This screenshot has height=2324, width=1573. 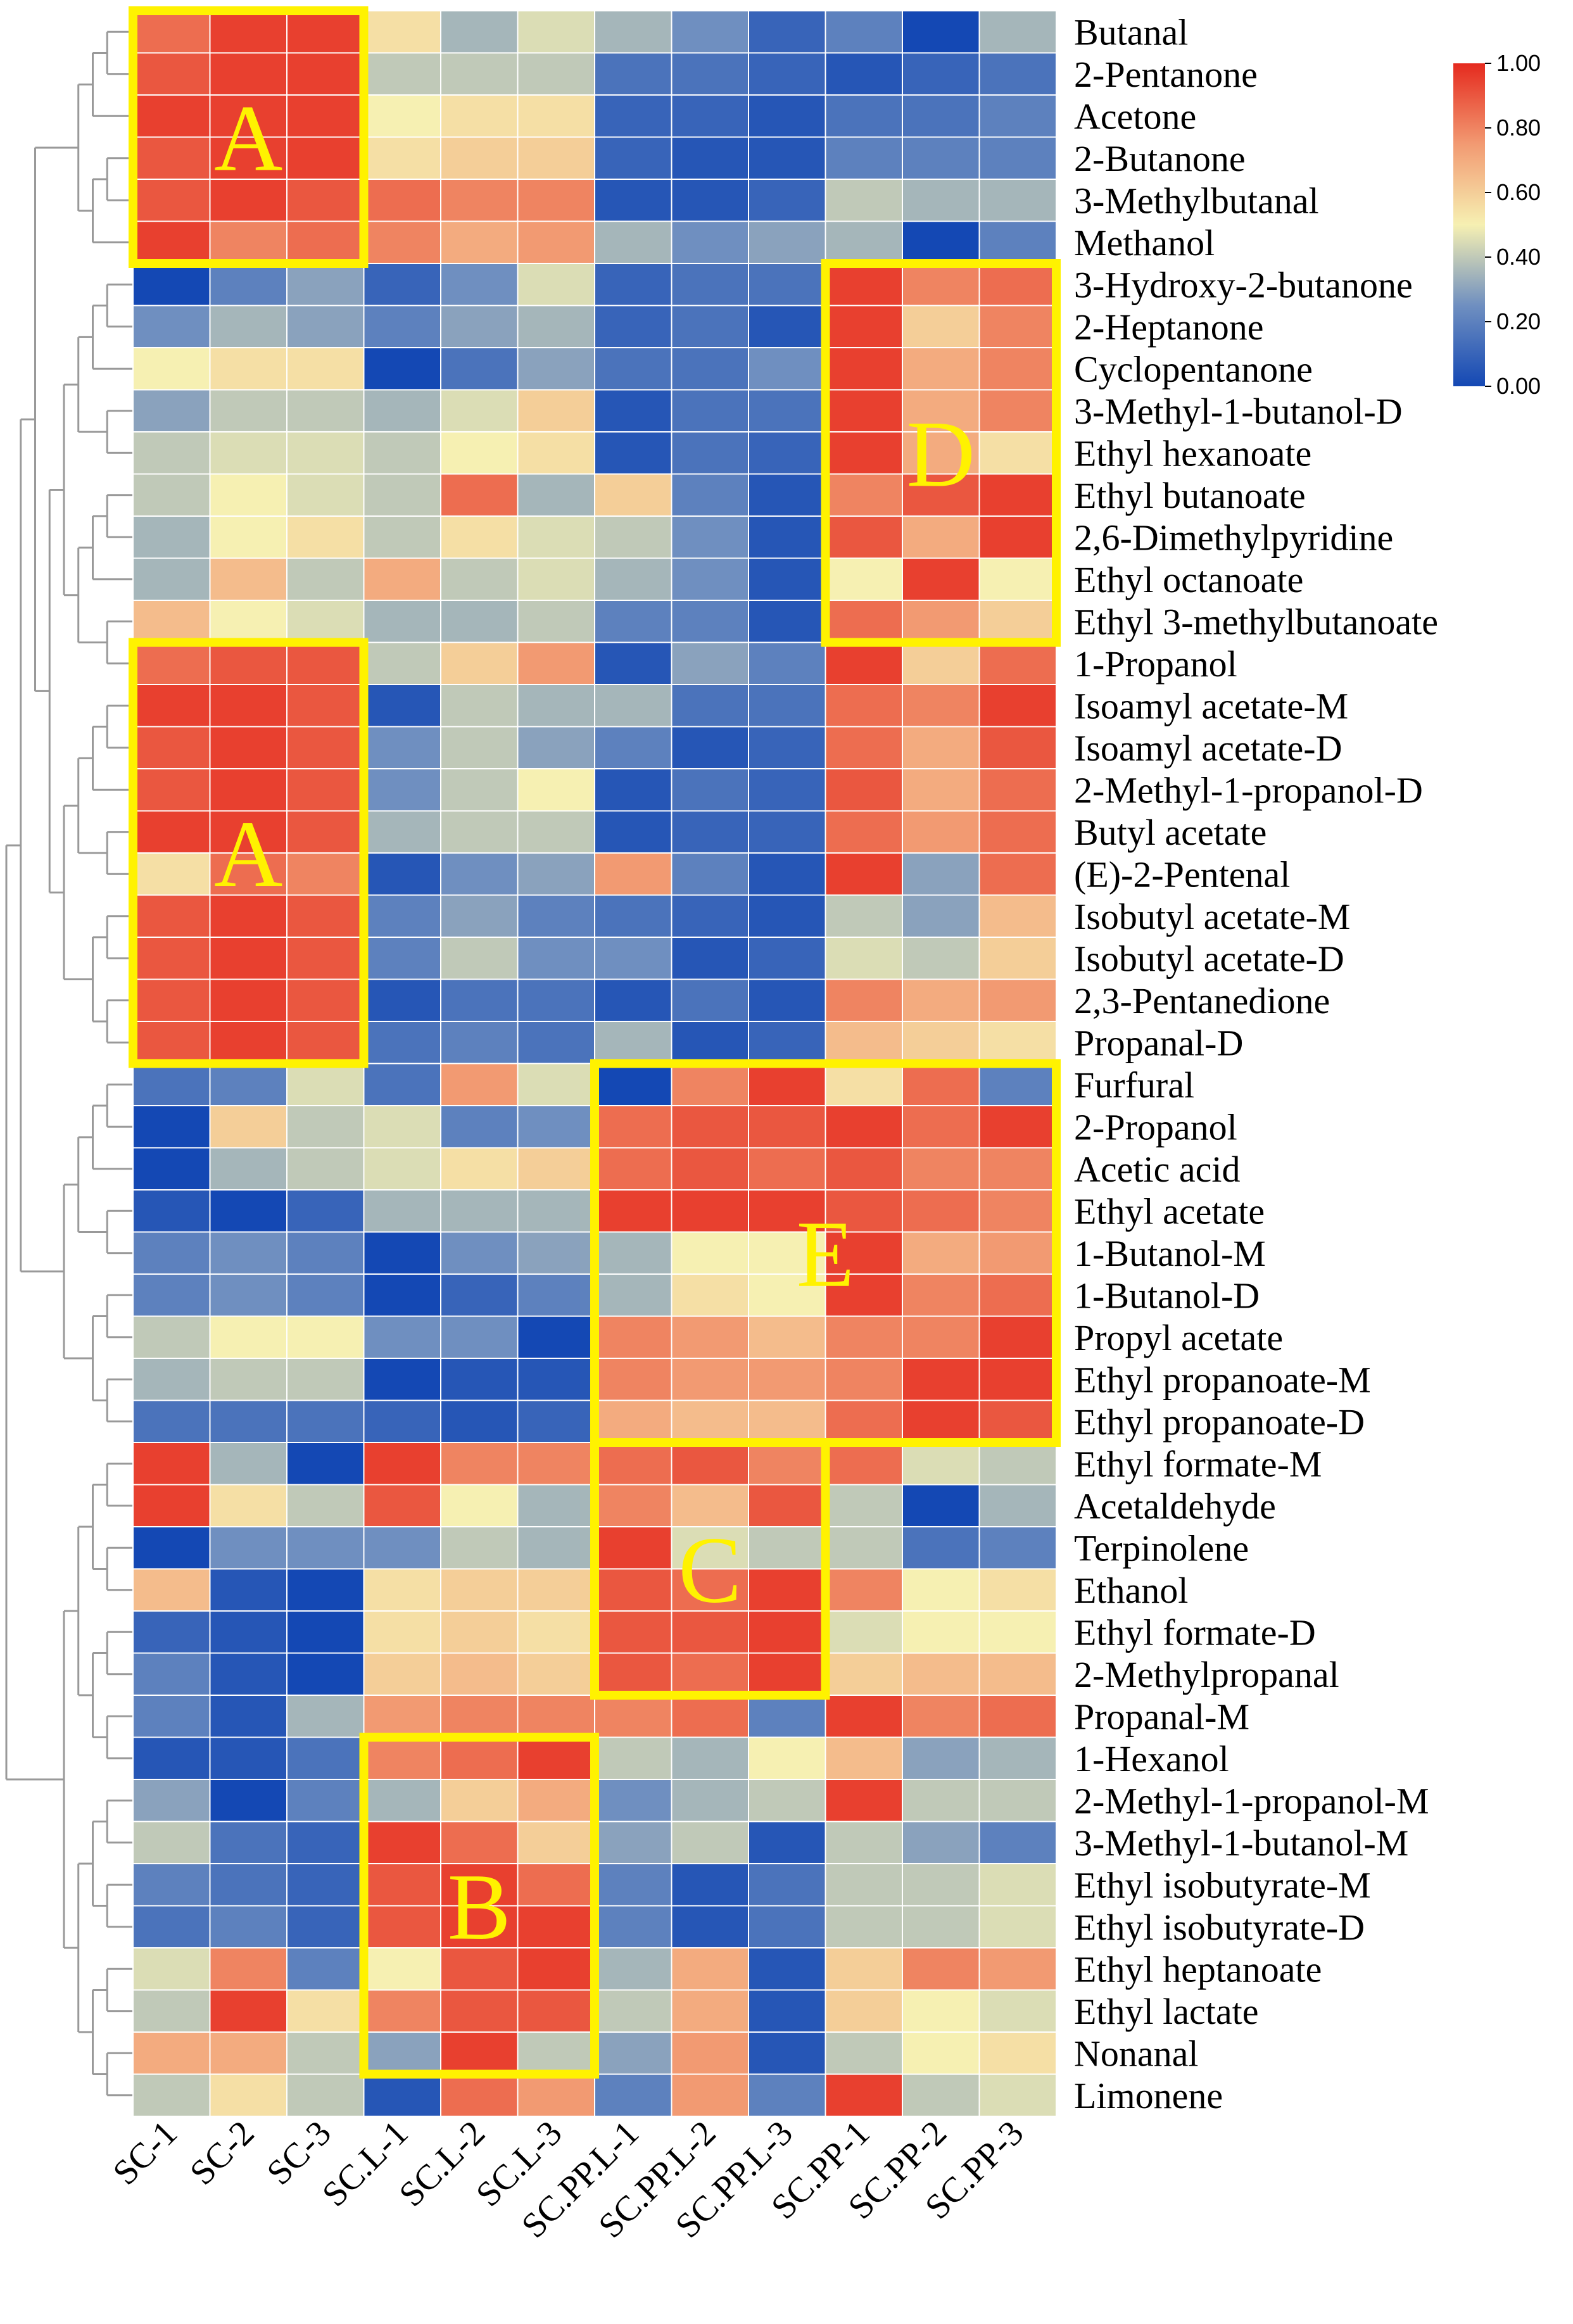 What do you see at coordinates (1166, 74) in the screenshot?
I see `row-label: 2-Pentanone` at bounding box center [1166, 74].